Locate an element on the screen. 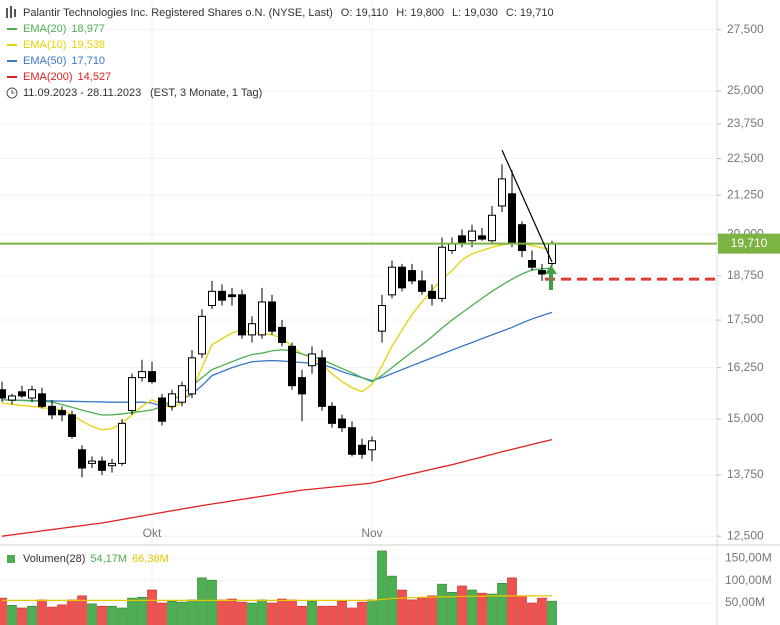 This screenshot has height=625, width=780. y-tick-label: 12,500 is located at coordinates (745, 535).